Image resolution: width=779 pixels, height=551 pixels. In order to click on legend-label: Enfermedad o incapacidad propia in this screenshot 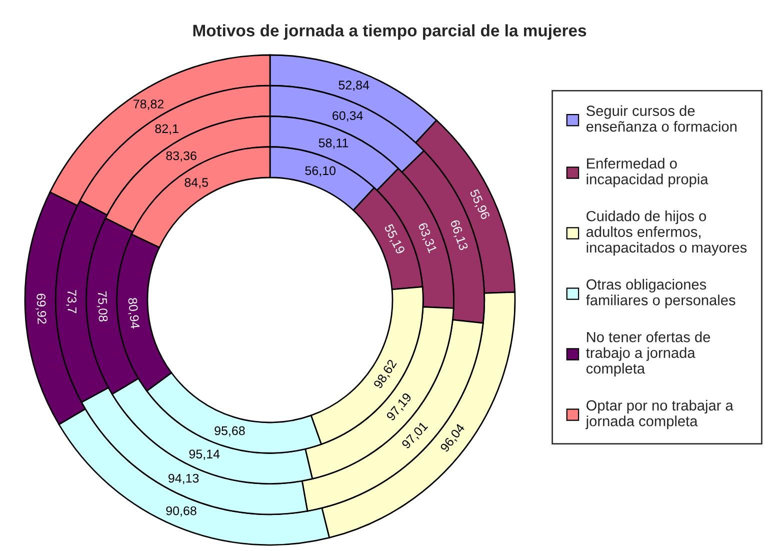, I will do `click(647, 173)`.